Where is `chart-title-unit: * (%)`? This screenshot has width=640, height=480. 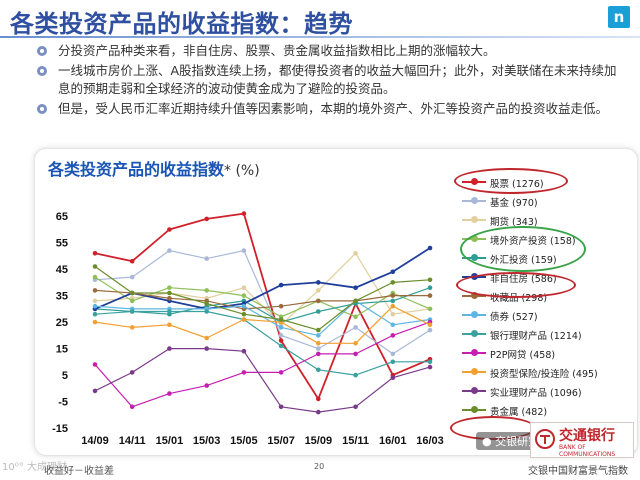
chart-title-unit: * (%) is located at coordinates (242, 171).